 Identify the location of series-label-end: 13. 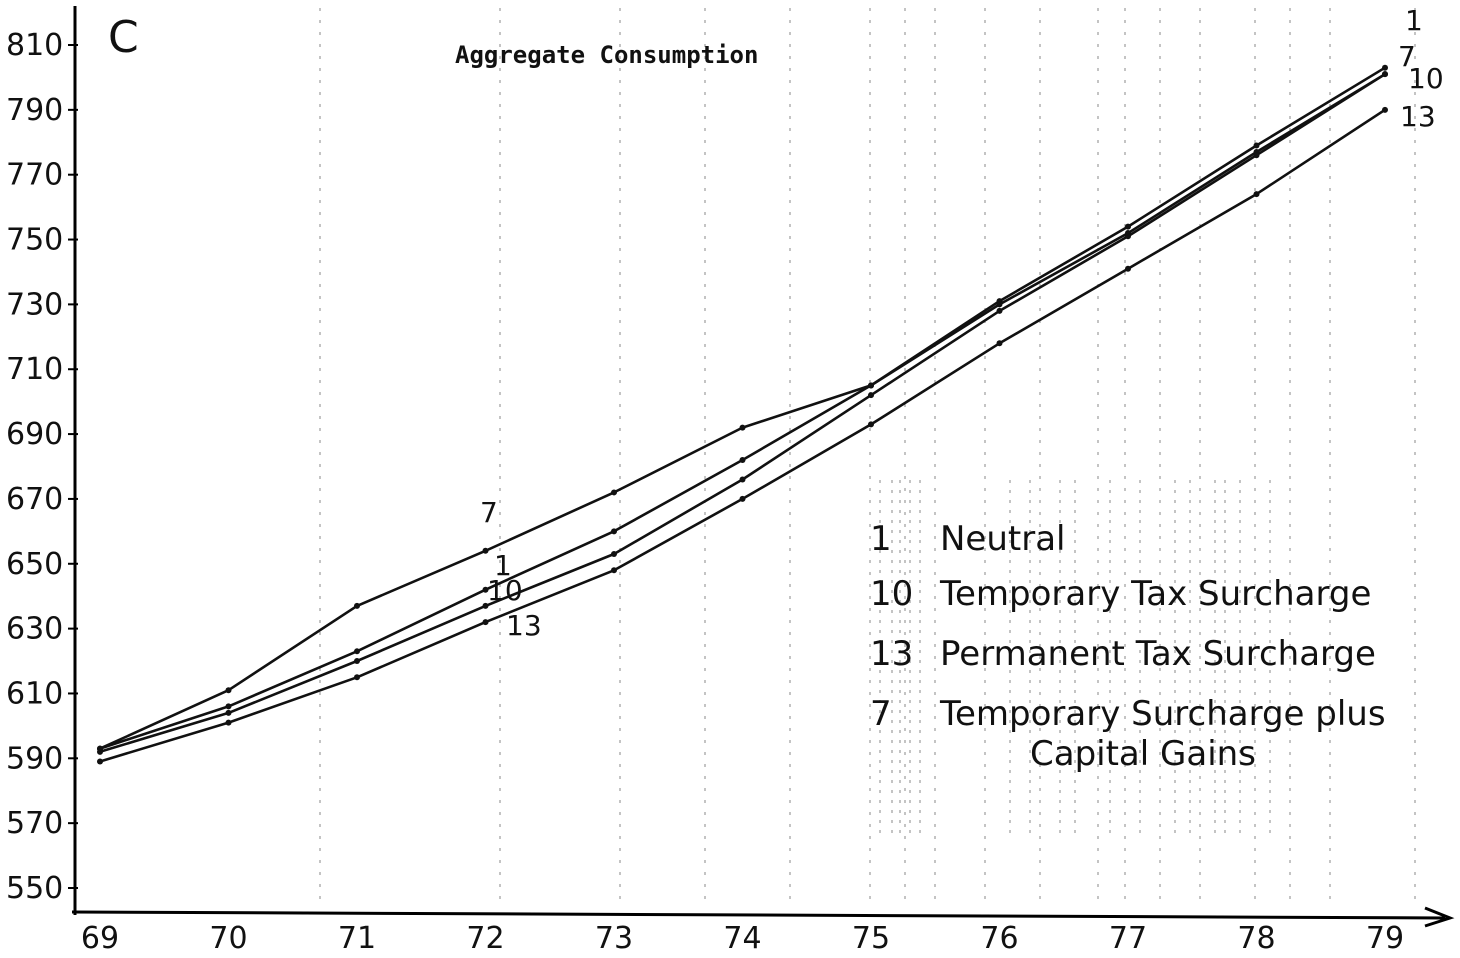
(1418, 116).